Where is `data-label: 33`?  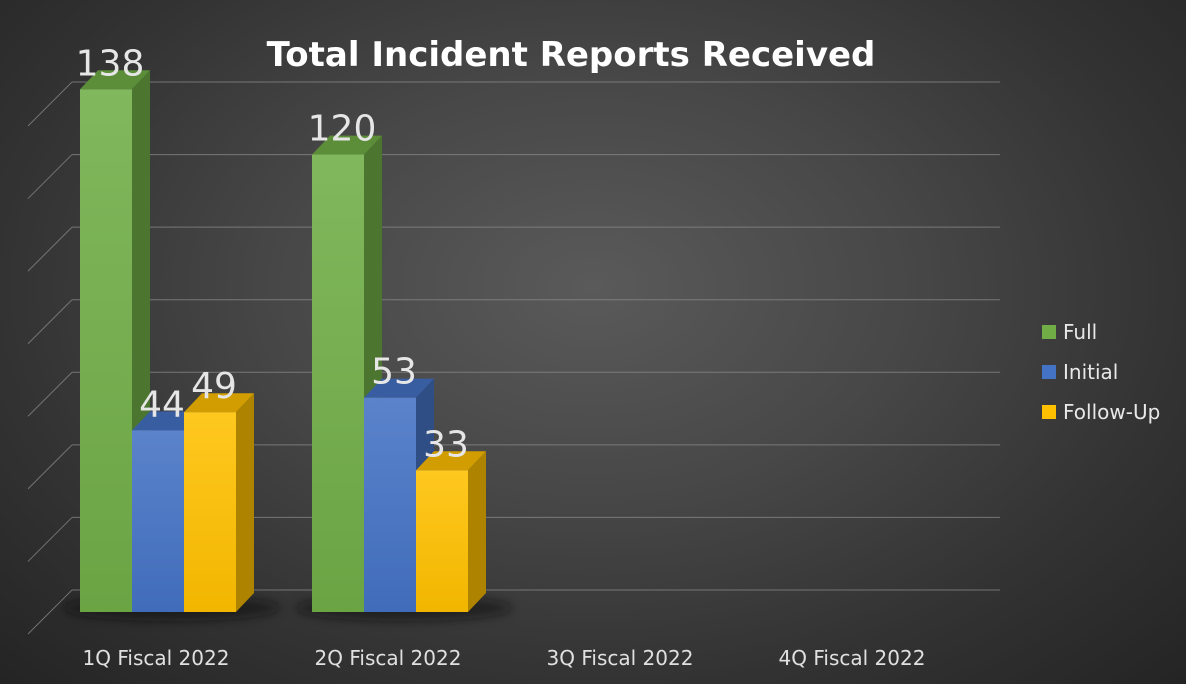 data-label: 33 is located at coordinates (446, 444).